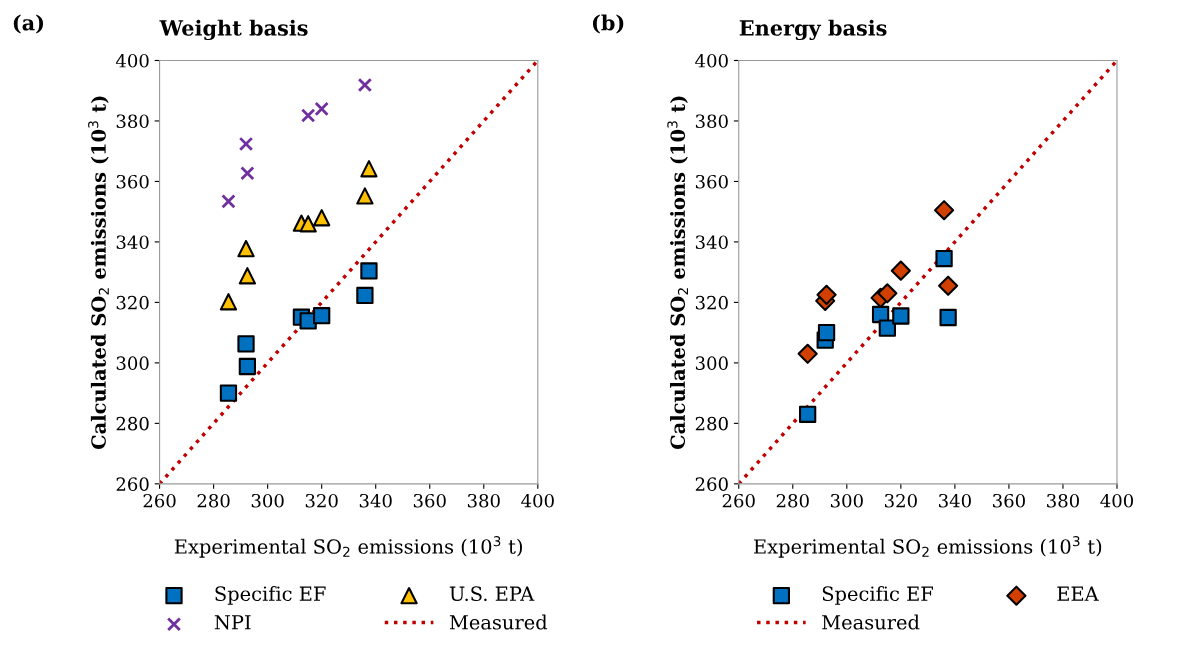 The image size is (1182, 672). I want to click on text: (b), so click(608, 24).